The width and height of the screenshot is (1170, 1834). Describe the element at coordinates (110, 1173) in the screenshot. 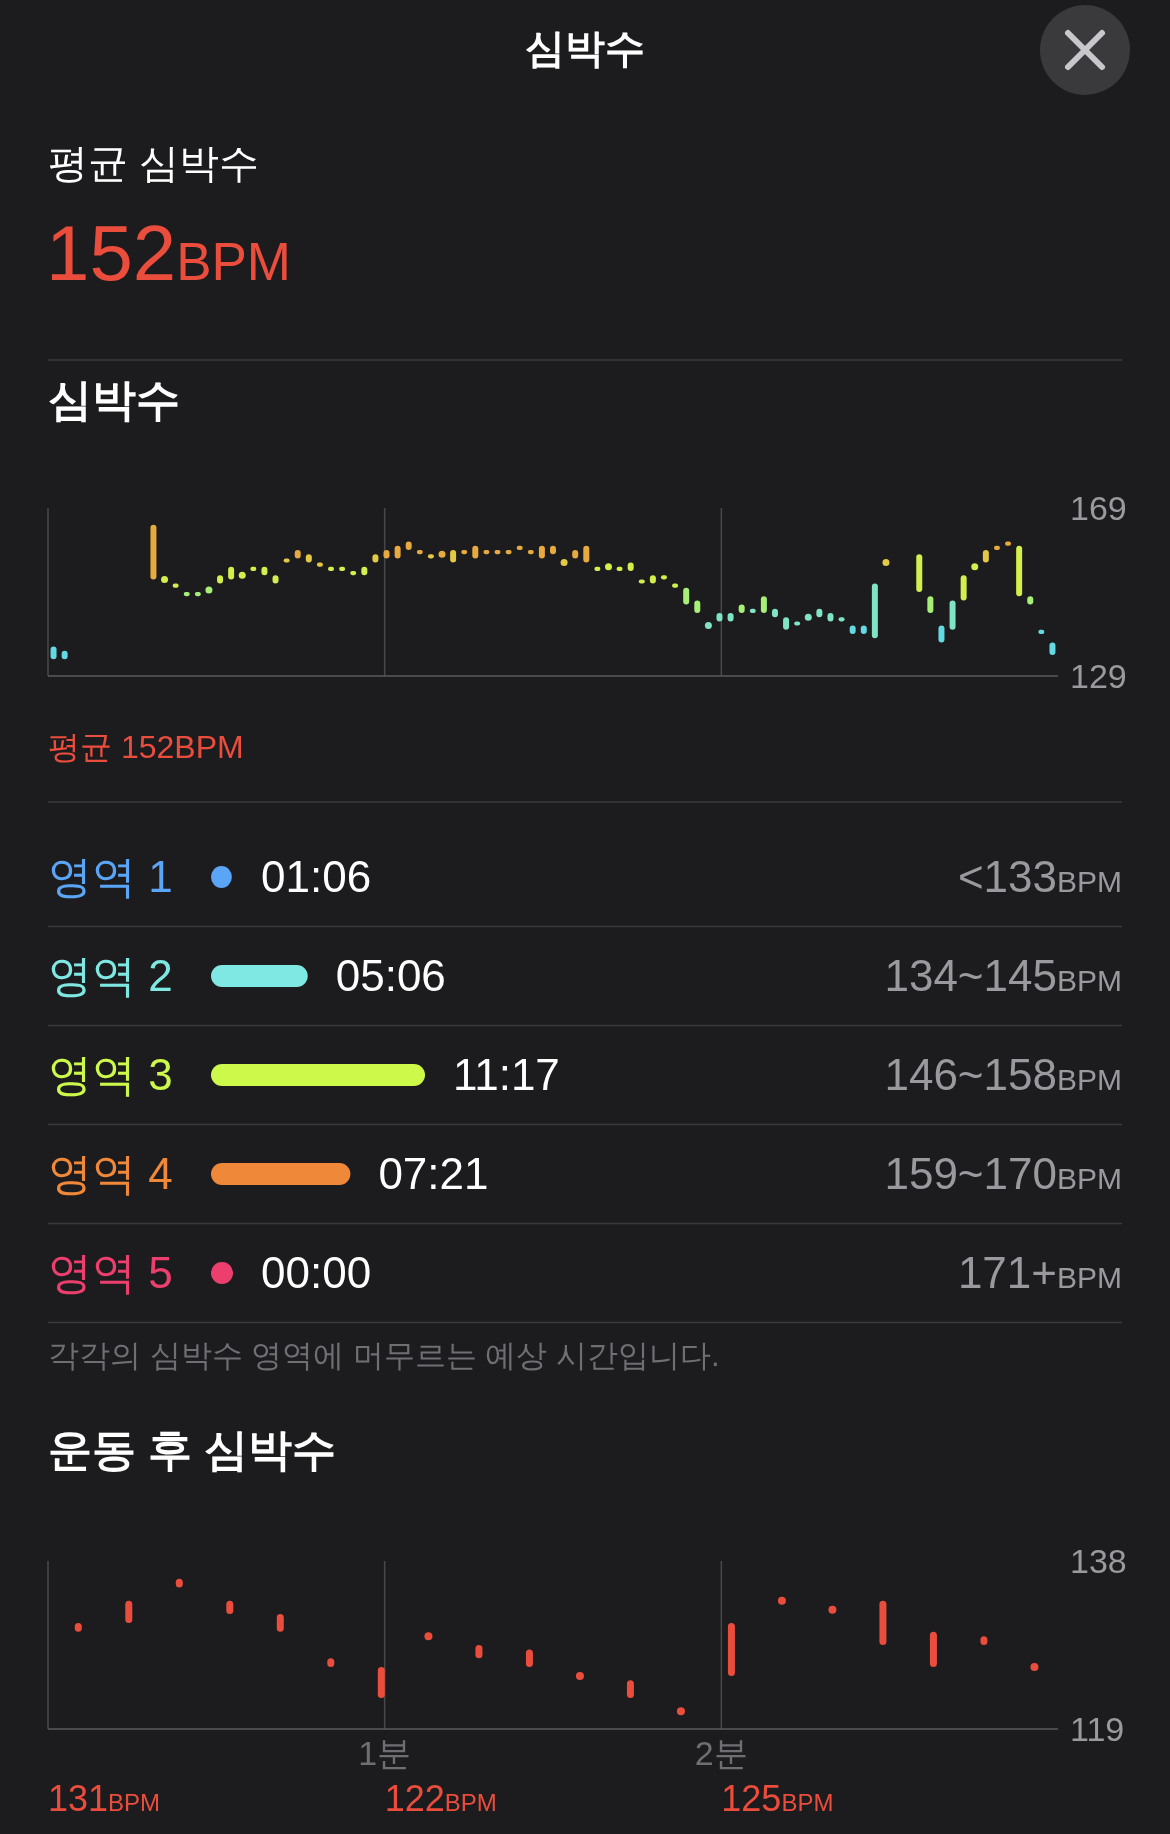

I see `category: 영역 4` at that location.